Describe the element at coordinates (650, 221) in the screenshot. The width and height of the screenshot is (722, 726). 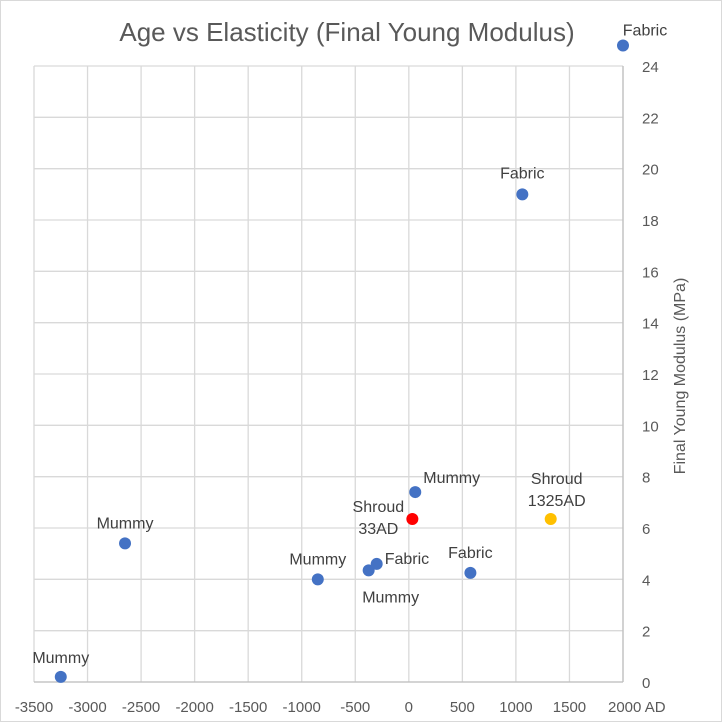
I see `y-tick-label: 18` at that location.